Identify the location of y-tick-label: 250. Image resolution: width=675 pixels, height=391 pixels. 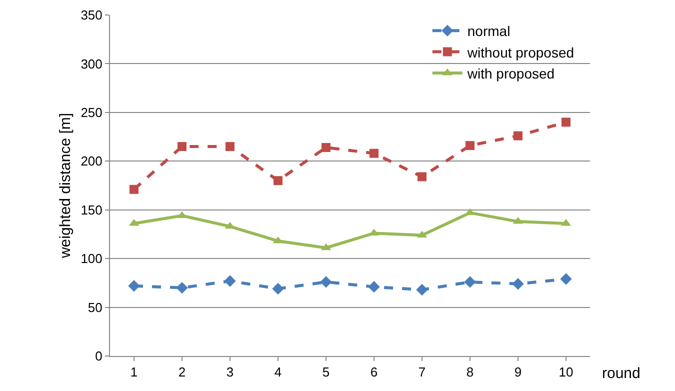
(91, 112).